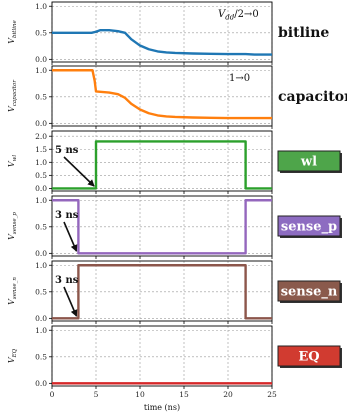  What do you see at coordinates (228, 394) in the screenshot?
I see `x-tick-label: 20` at bounding box center [228, 394].